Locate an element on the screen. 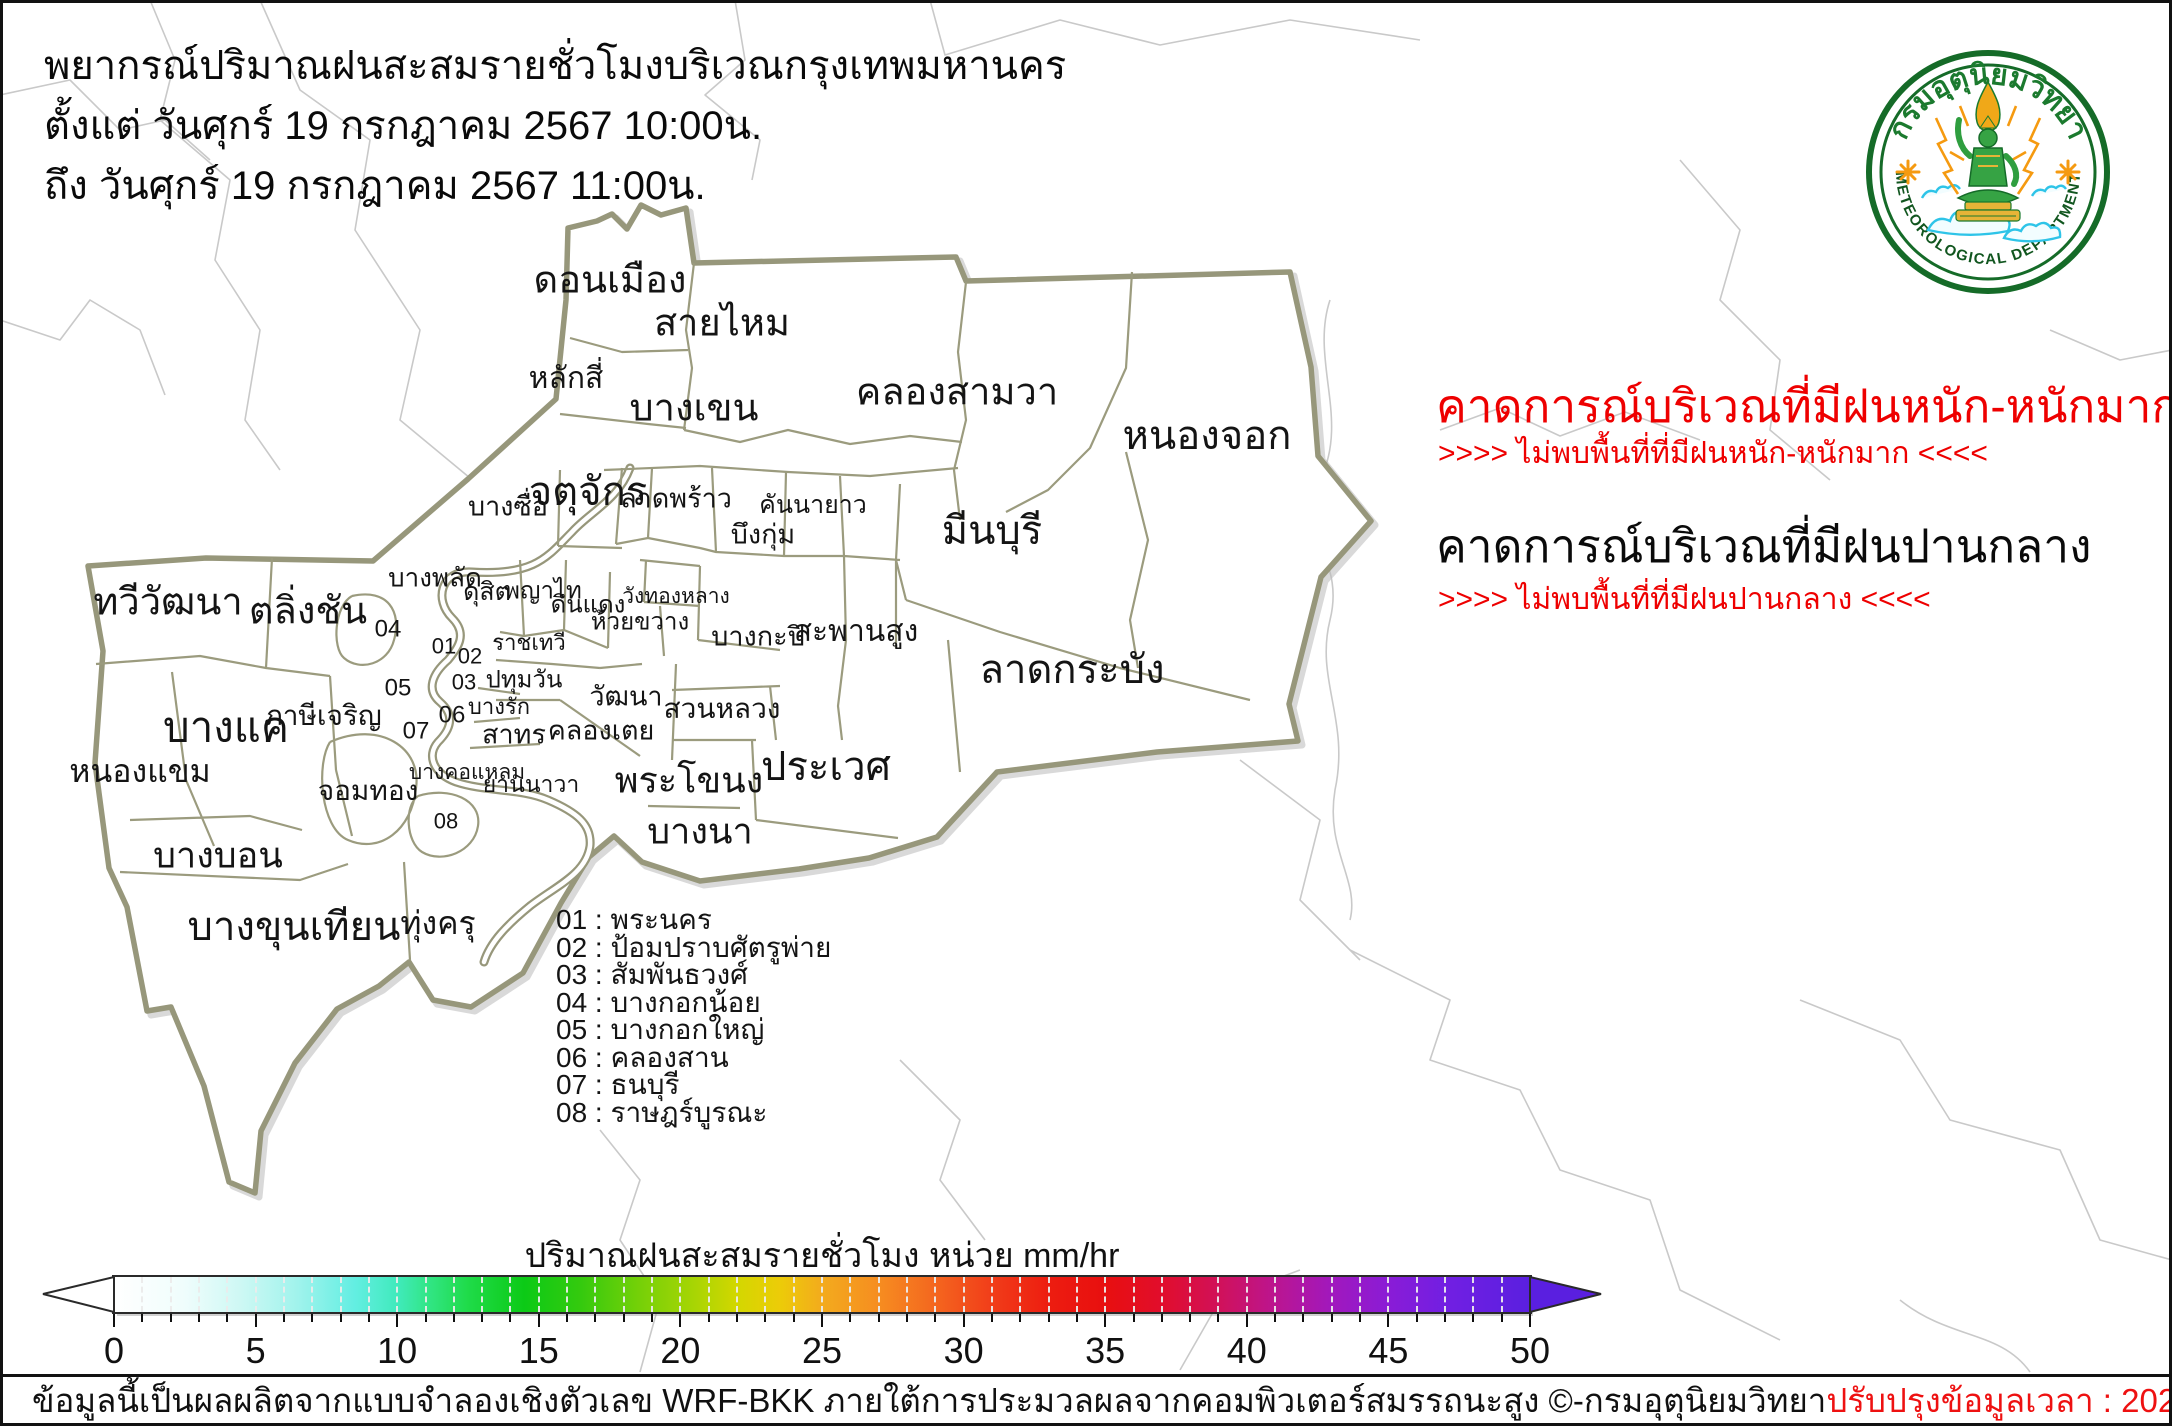 The image size is (2172, 1427). district-label: บางเขน is located at coordinates (694, 408).